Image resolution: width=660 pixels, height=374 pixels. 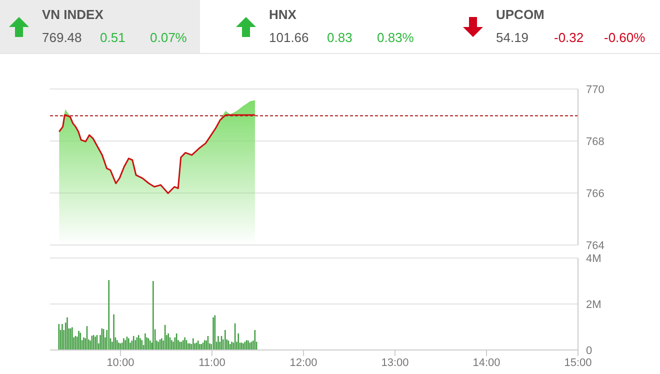 What do you see at coordinates (512, 37) in the screenshot?
I see `data-label: 54.19` at bounding box center [512, 37].